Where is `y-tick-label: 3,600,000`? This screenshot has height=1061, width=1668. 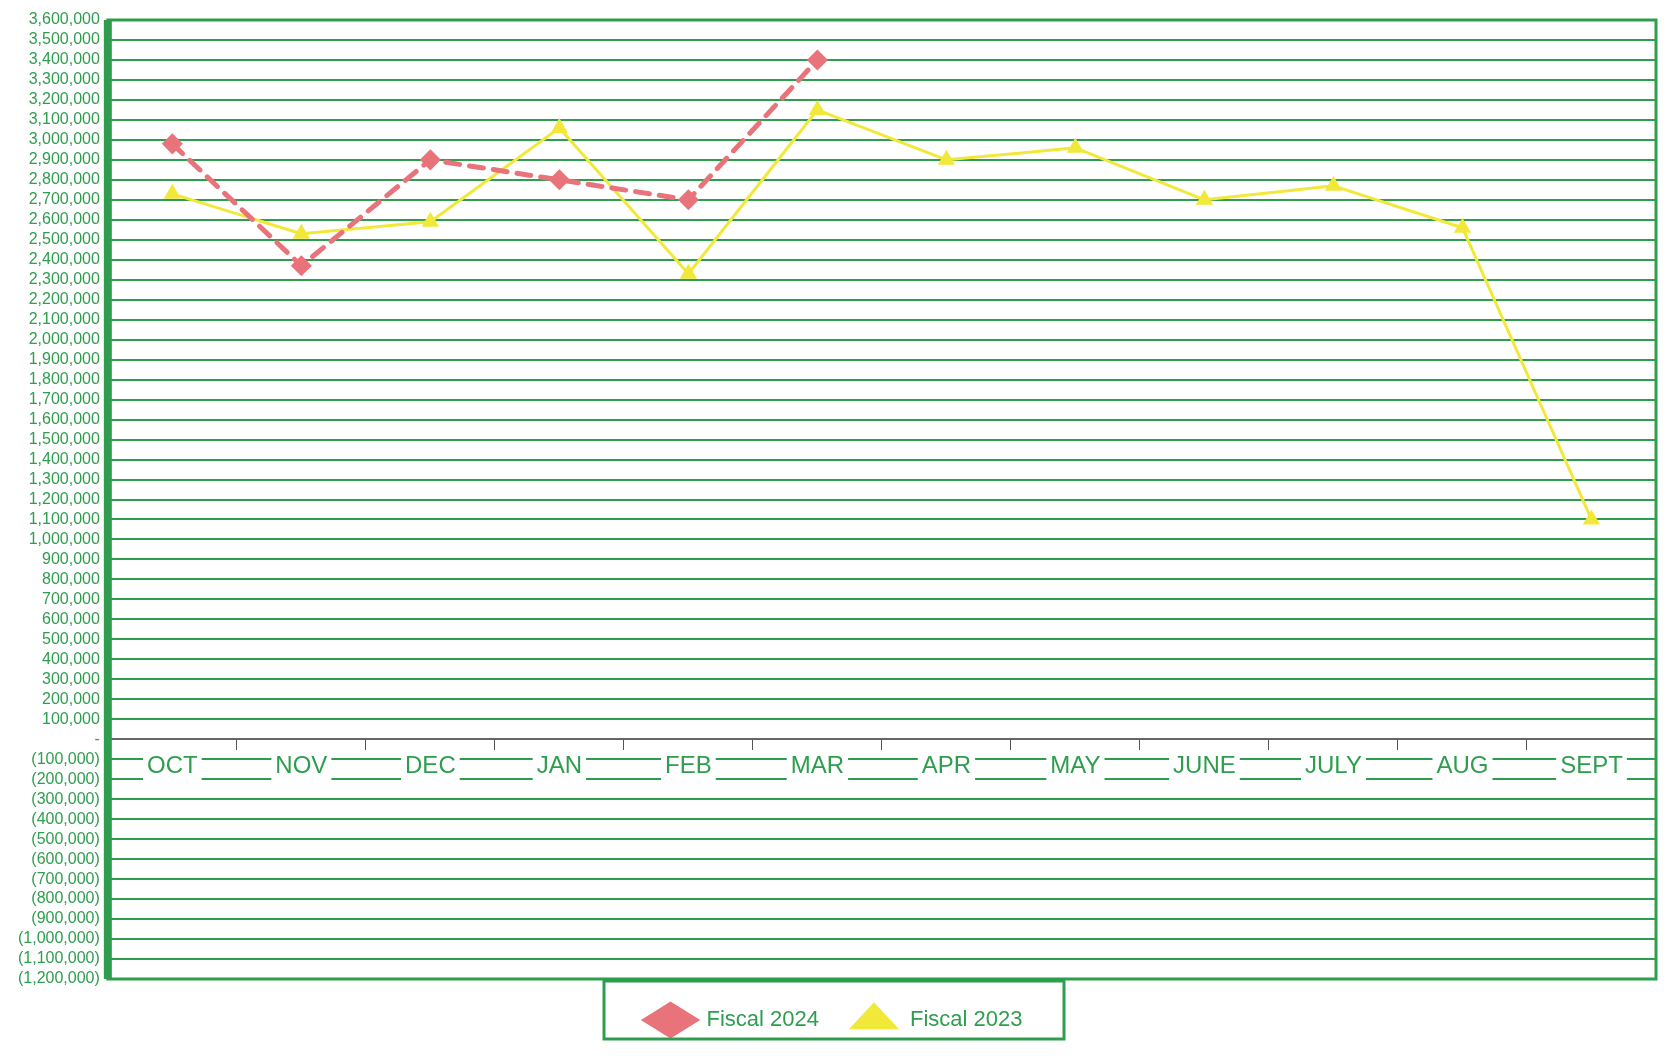
y-tick-label: 3,600,000 is located at coordinates (64, 19).